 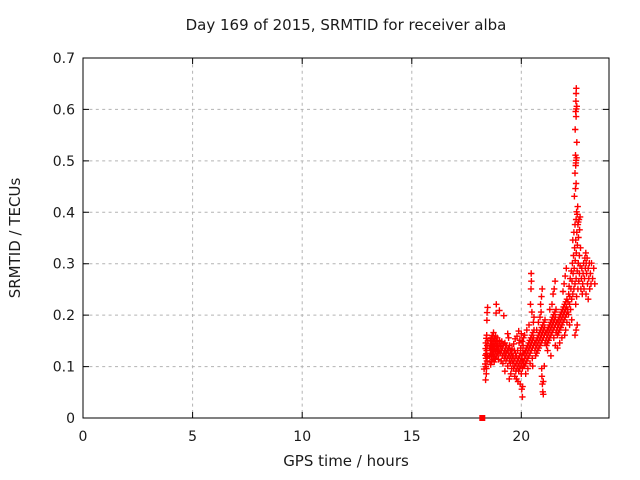 What do you see at coordinates (412, 437) in the screenshot?
I see `x-tick-label: 15` at bounding box center [412, 437].